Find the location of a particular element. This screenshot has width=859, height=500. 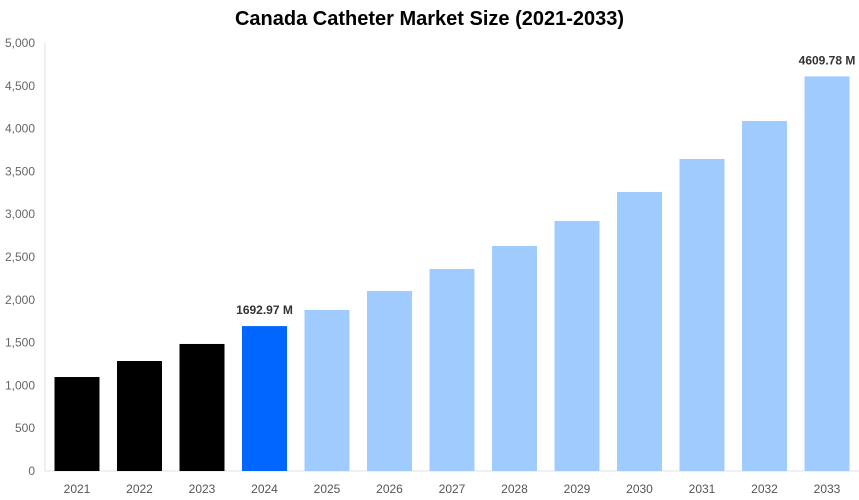

y-tick-label: 5,000 is located at coordinates (20, 43).